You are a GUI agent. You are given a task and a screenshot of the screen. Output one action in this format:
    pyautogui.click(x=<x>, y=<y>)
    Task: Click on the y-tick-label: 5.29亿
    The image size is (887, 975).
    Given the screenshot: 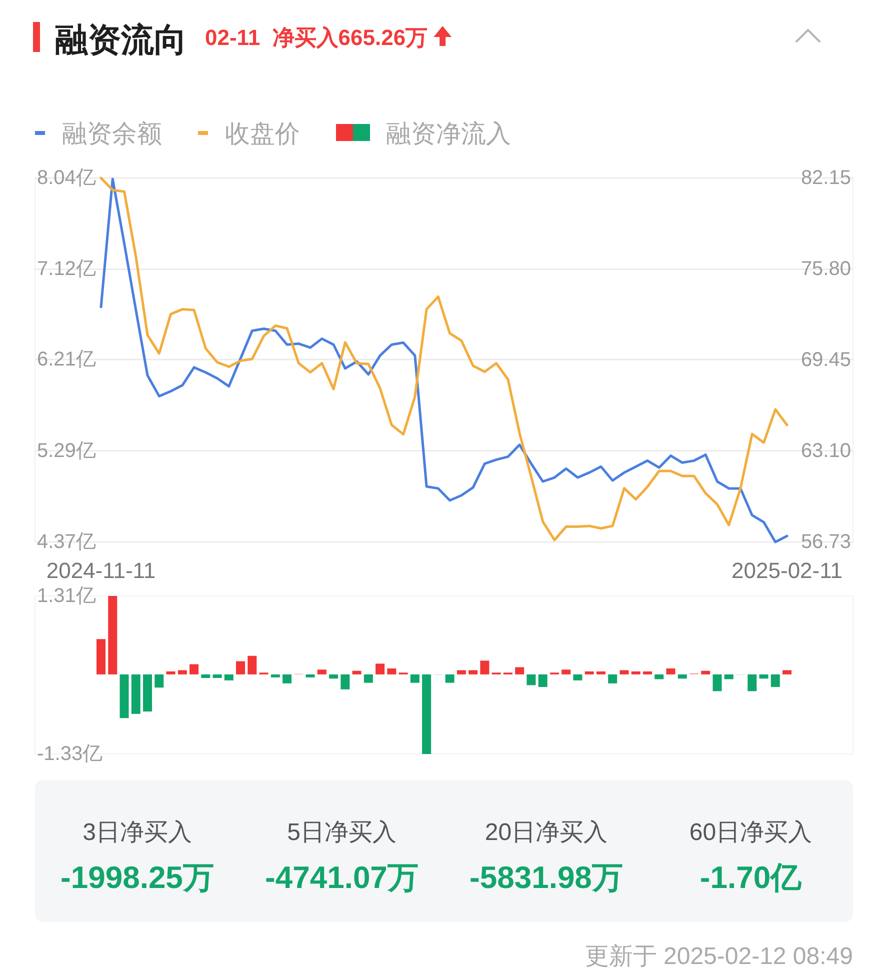 What is the action you would take?
    pyautogui.click(x=66, y=451)
    